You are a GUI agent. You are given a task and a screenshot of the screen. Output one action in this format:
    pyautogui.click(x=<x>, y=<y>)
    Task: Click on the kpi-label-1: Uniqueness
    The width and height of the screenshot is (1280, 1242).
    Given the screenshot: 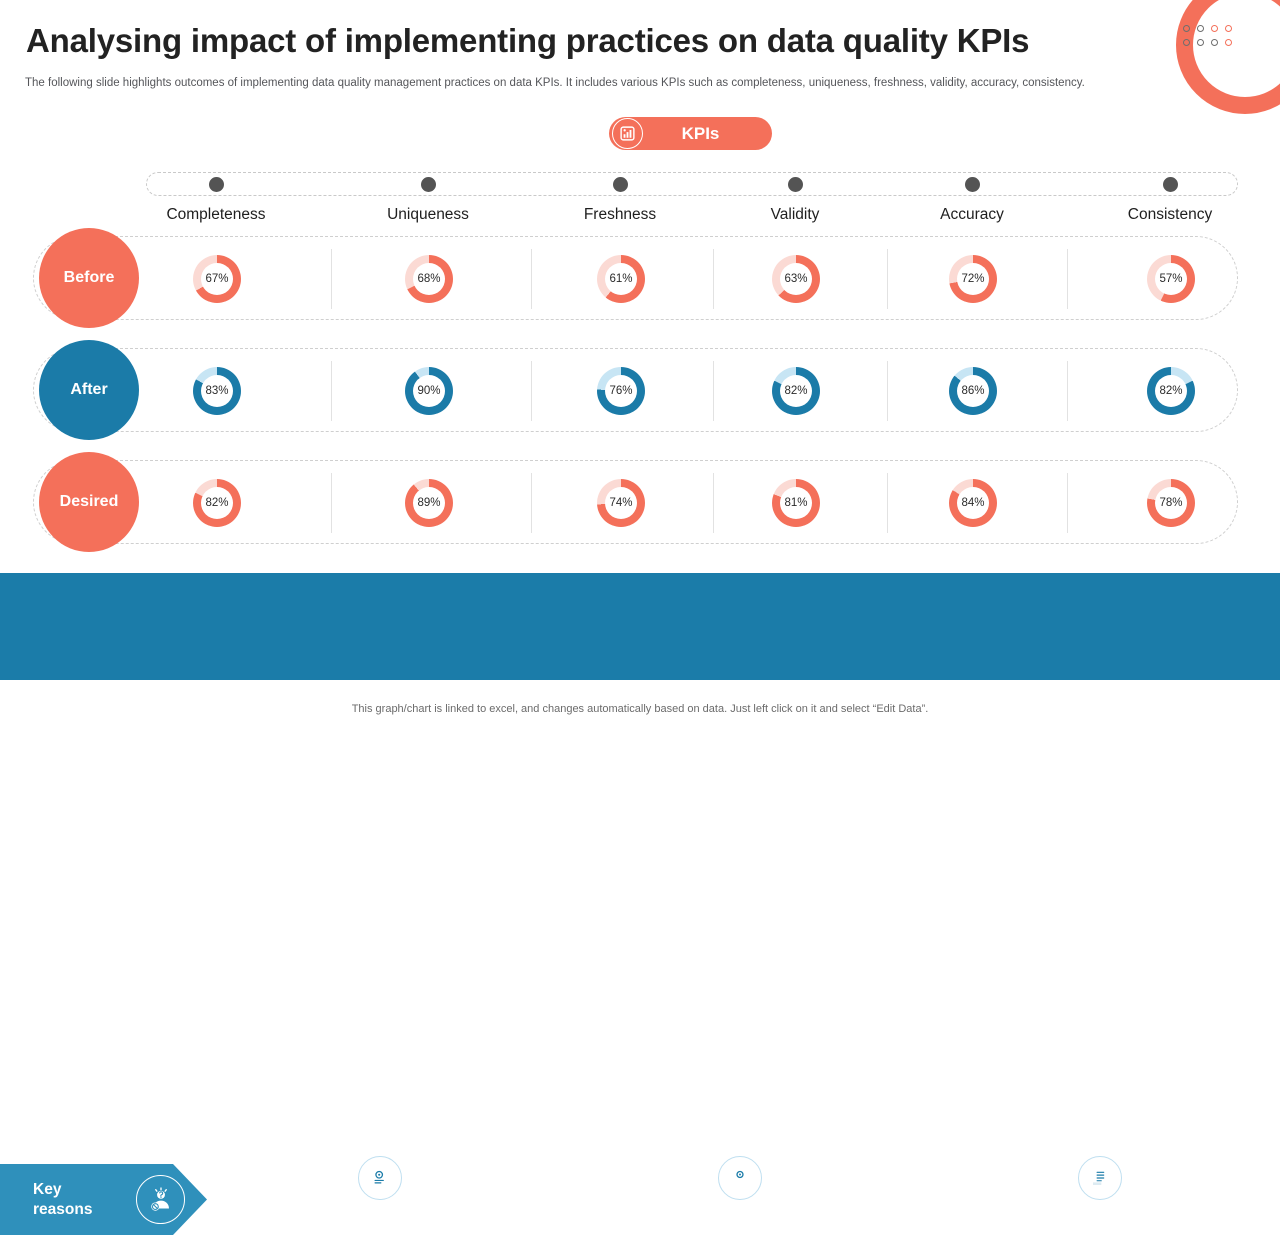 What is the action you would take?
    pyautogui.click(x=428, y=214)
    